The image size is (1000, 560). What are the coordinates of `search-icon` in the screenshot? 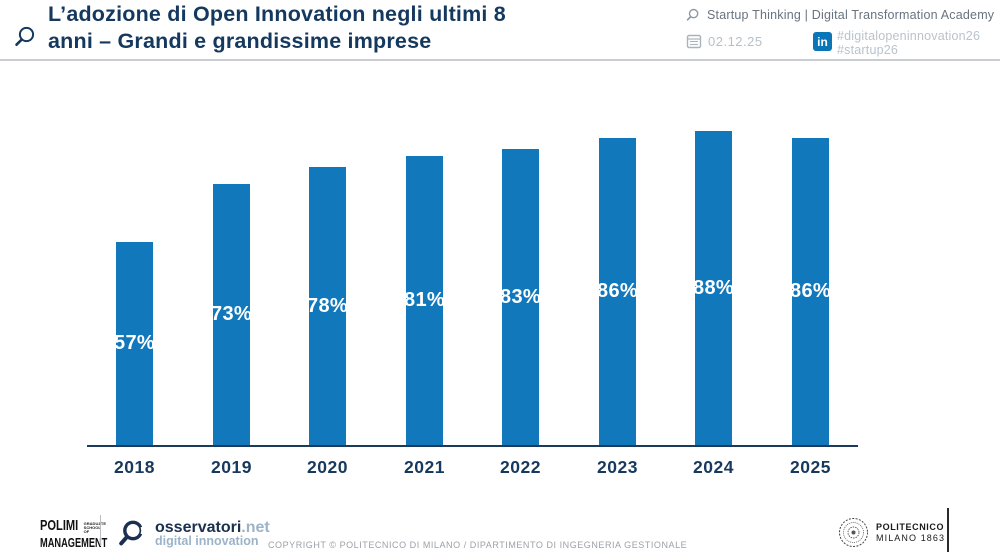 It's located at (692, 14).